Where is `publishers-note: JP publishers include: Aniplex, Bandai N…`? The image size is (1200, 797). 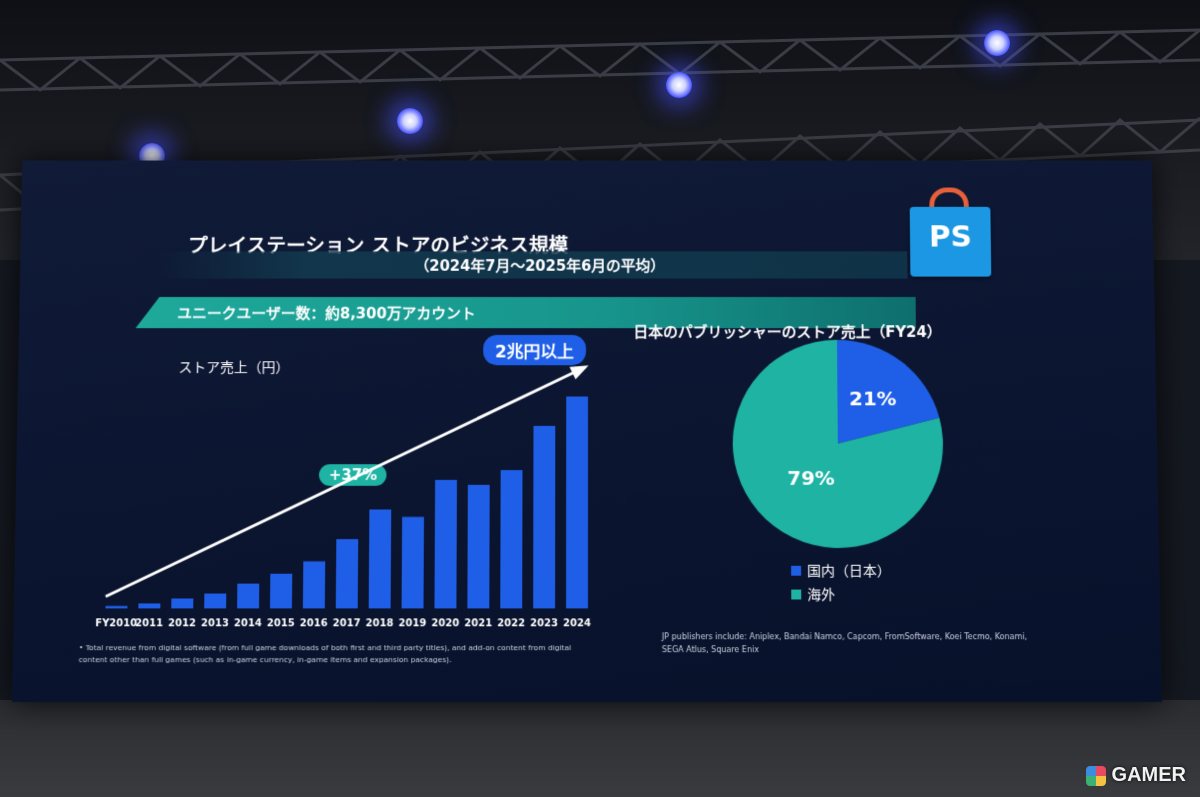 publishers-note: JP publishers include: Aniplex, Bandai N… is located at coordinates (856, 643).